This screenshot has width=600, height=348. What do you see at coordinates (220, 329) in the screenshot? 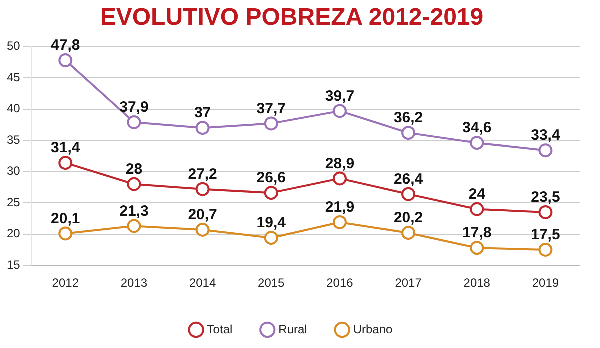
I see `legend-label: Total` at bounding box center [220, 329].